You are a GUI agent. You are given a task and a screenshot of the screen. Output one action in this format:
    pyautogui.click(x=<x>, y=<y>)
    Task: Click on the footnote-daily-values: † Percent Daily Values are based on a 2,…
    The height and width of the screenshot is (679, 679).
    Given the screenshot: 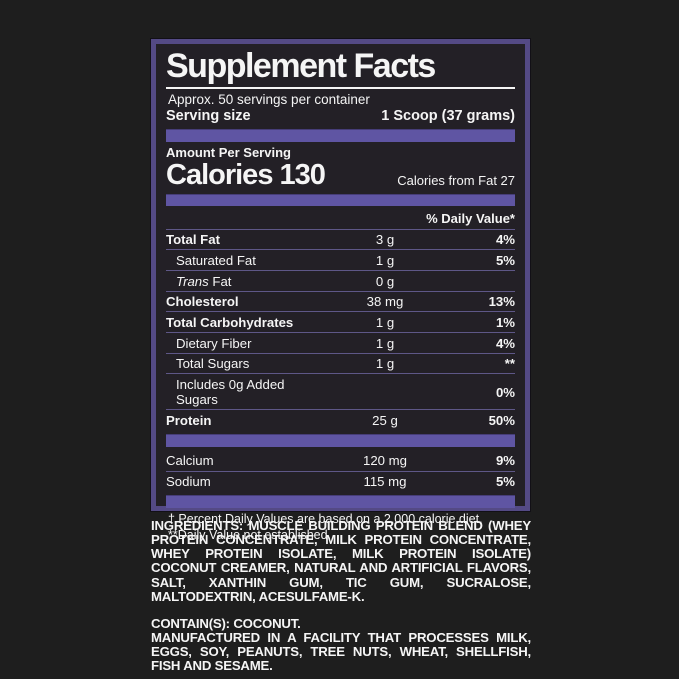 What is the action you would take?
    pyautogui.click(x=325, y=519)
    